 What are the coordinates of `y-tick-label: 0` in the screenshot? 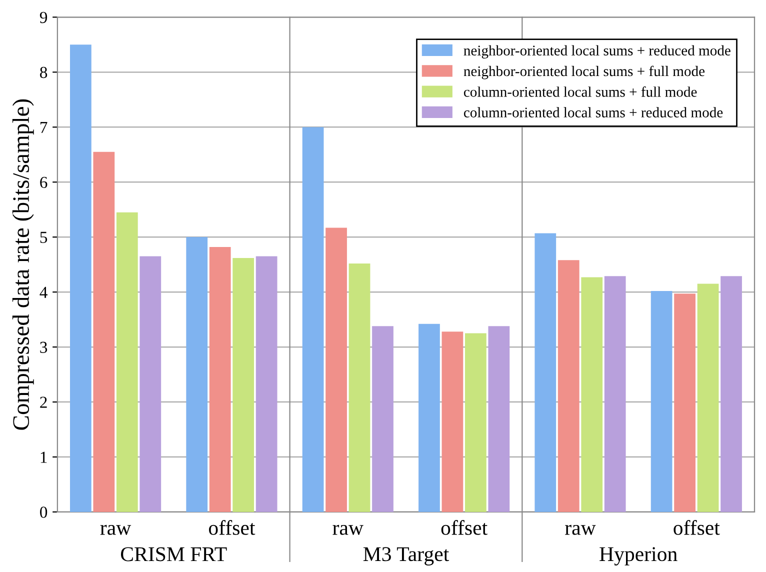 It's located at (44, 512).